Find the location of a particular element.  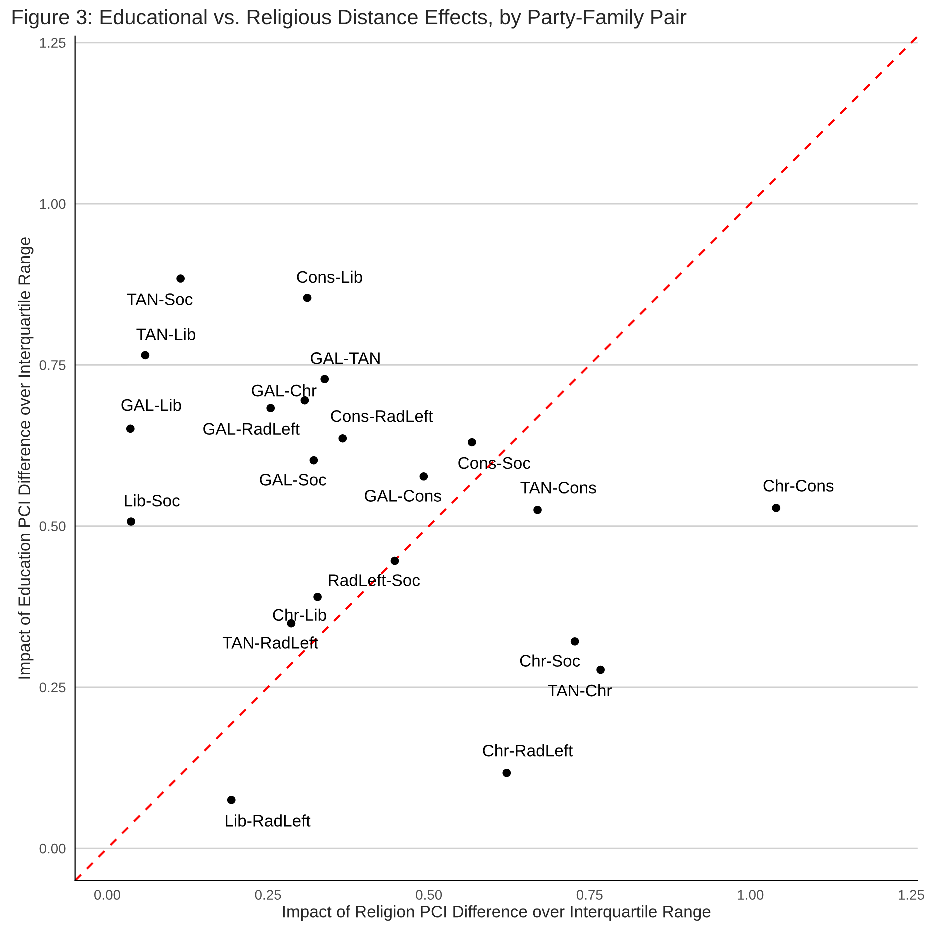

x-tick-label: 0.00 is located at coordinates (107, 895).